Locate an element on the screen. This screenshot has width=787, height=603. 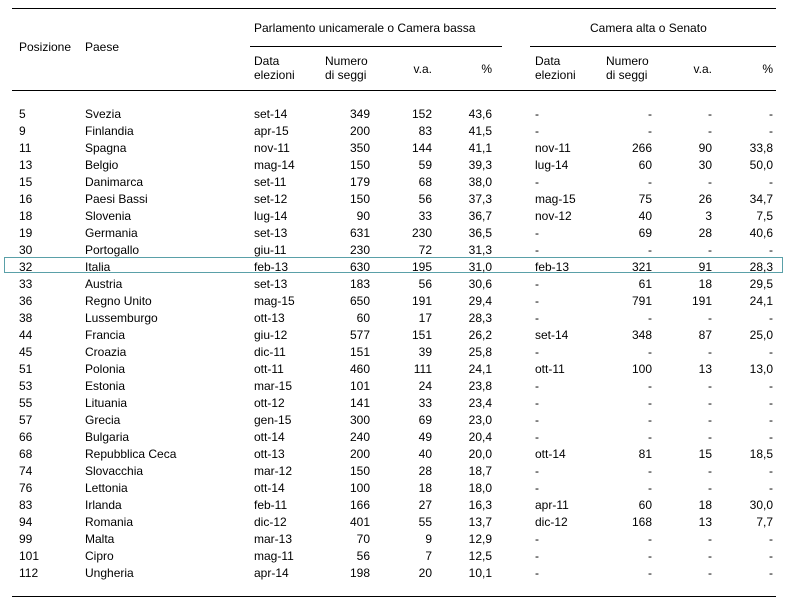
position-cell: 44 is located at coordinates (26, 335).